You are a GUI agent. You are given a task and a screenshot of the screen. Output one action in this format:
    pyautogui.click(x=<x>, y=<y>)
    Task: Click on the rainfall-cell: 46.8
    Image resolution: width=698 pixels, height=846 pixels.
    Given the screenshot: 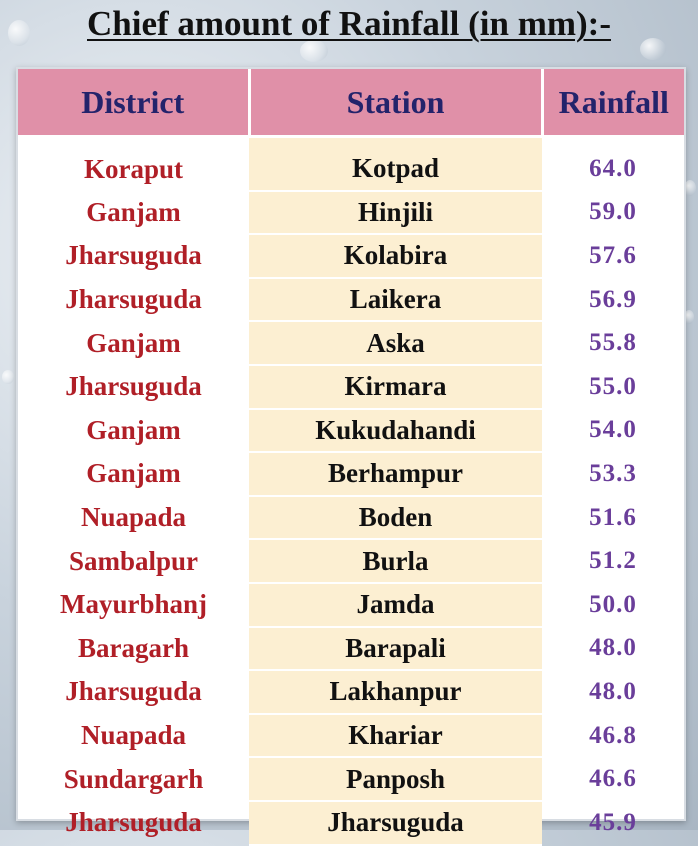 What is the action you would take?
    pyautogui.click(x=613, y=735)
    